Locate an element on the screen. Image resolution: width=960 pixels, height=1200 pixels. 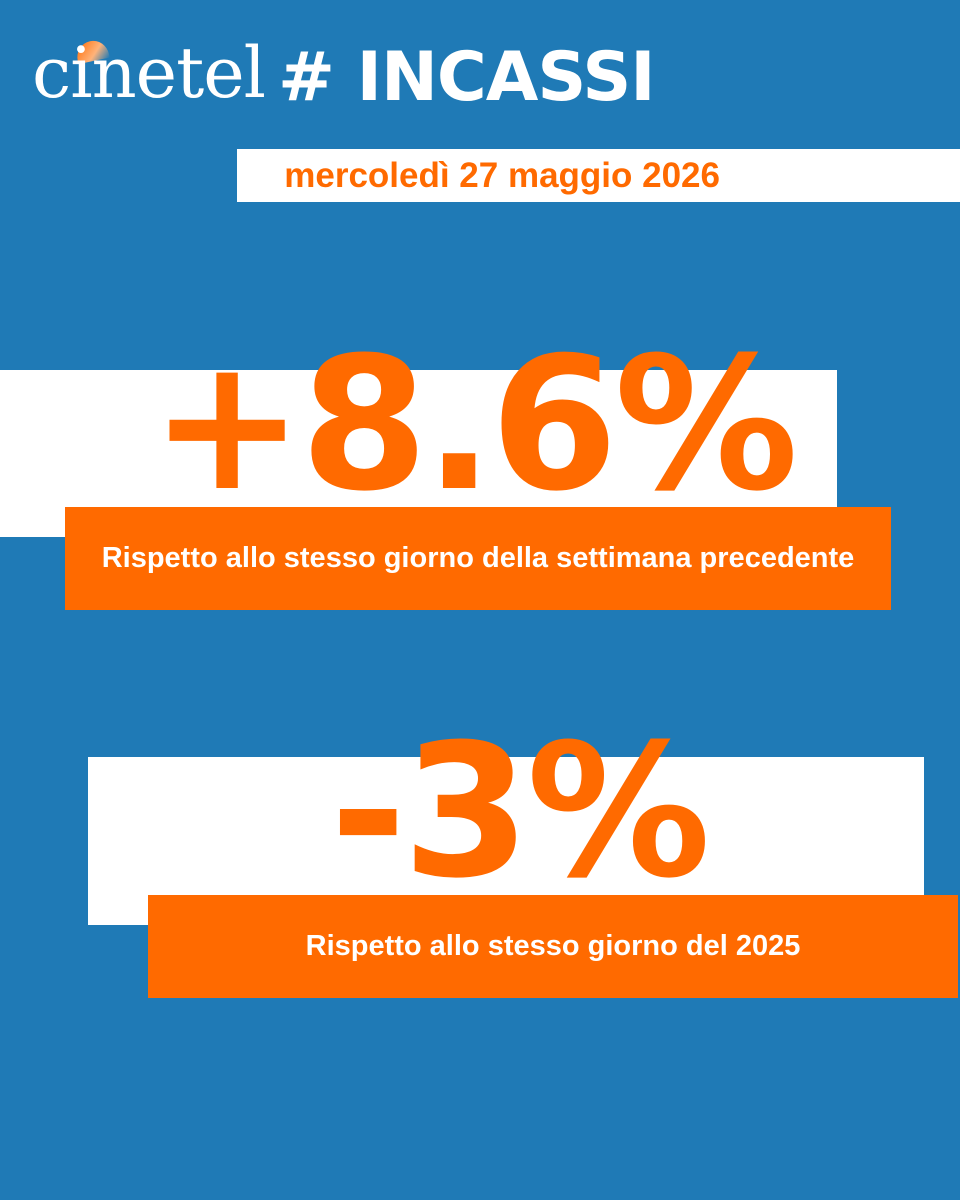
date-banner is located at coordinates (598, 175).